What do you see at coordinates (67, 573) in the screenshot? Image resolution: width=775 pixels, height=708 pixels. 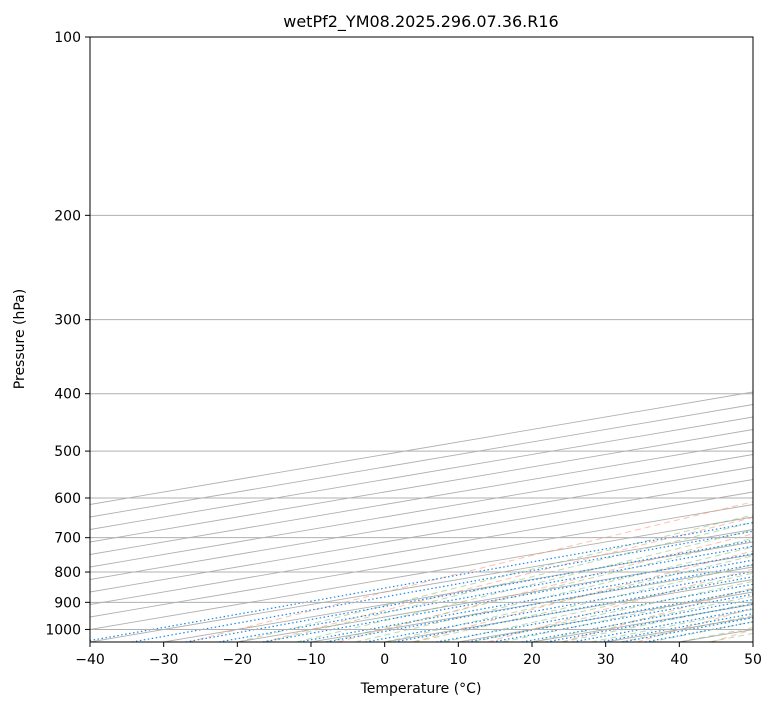 I see `y-tick-label: 800` at bounding box center [67, 573].